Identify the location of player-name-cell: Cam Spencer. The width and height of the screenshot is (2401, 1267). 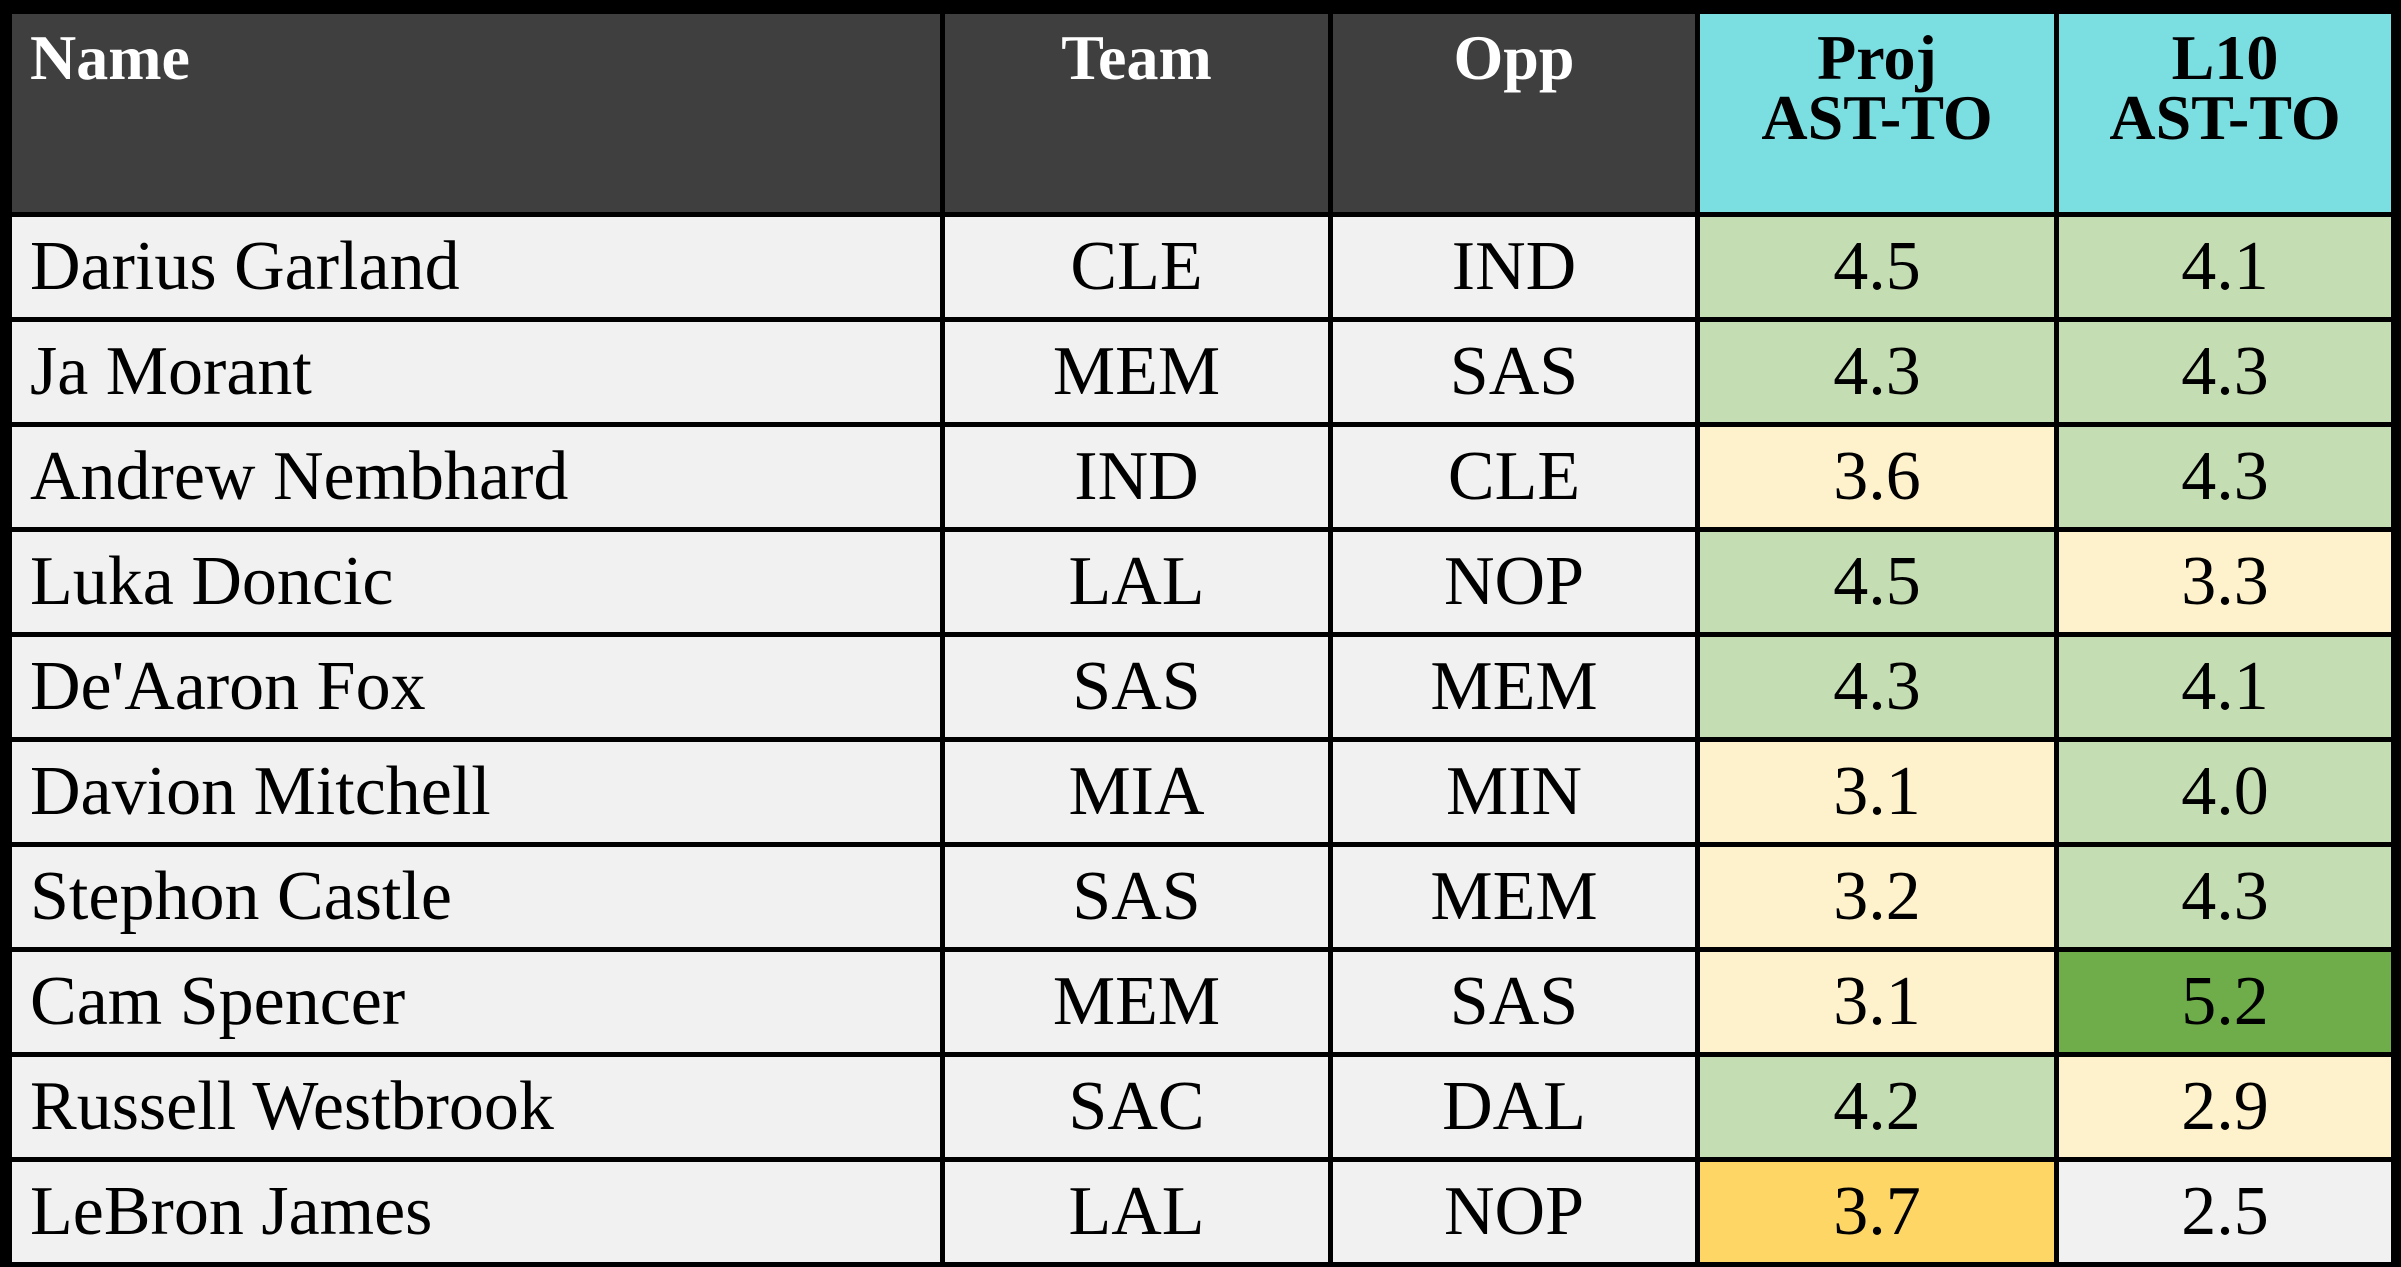
(476, 1002).